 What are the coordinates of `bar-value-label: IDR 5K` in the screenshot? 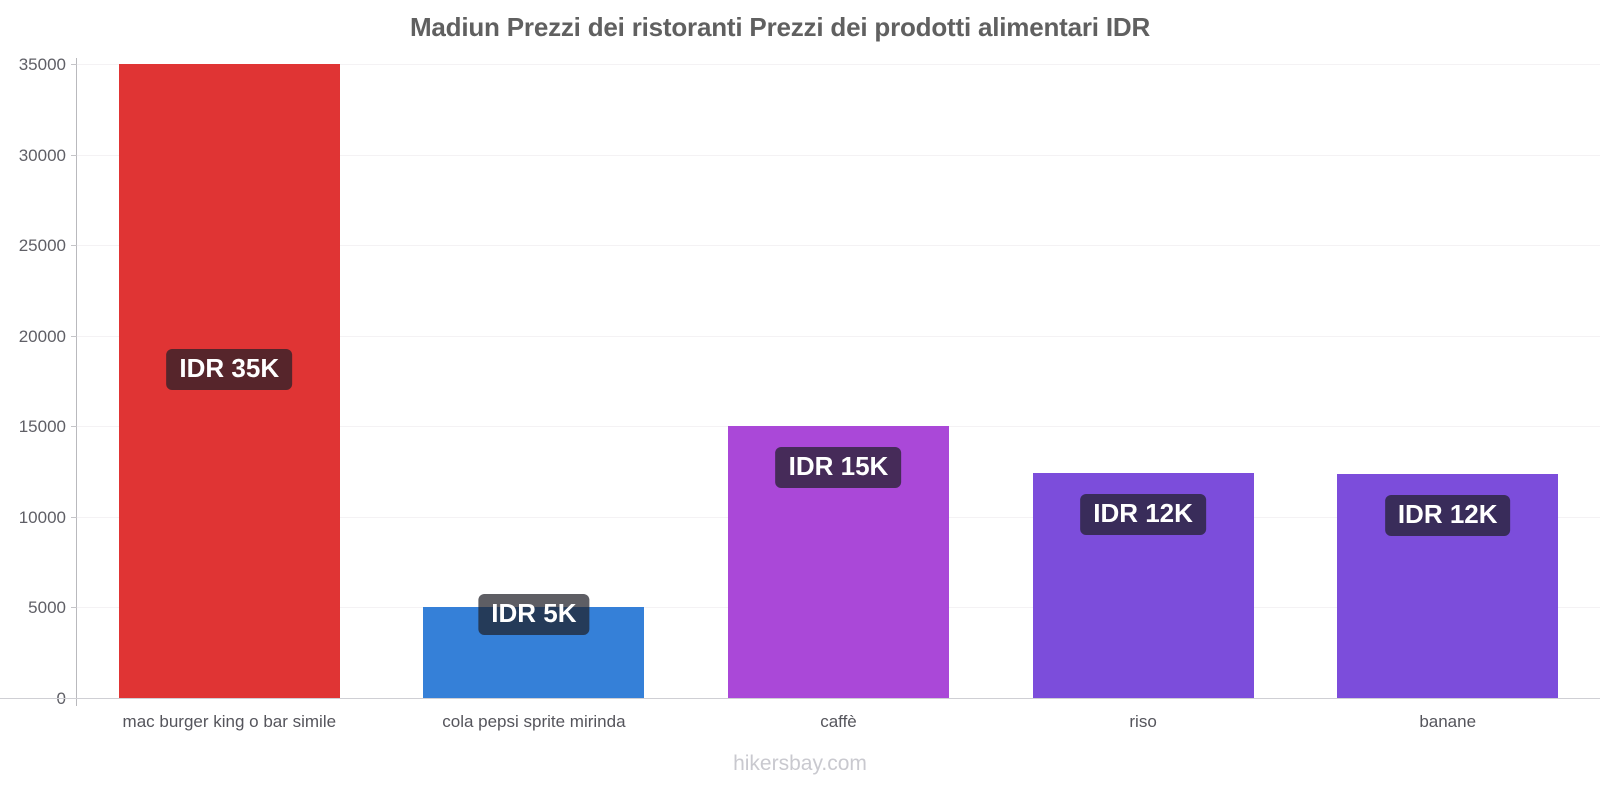 It's located at (534, 615).